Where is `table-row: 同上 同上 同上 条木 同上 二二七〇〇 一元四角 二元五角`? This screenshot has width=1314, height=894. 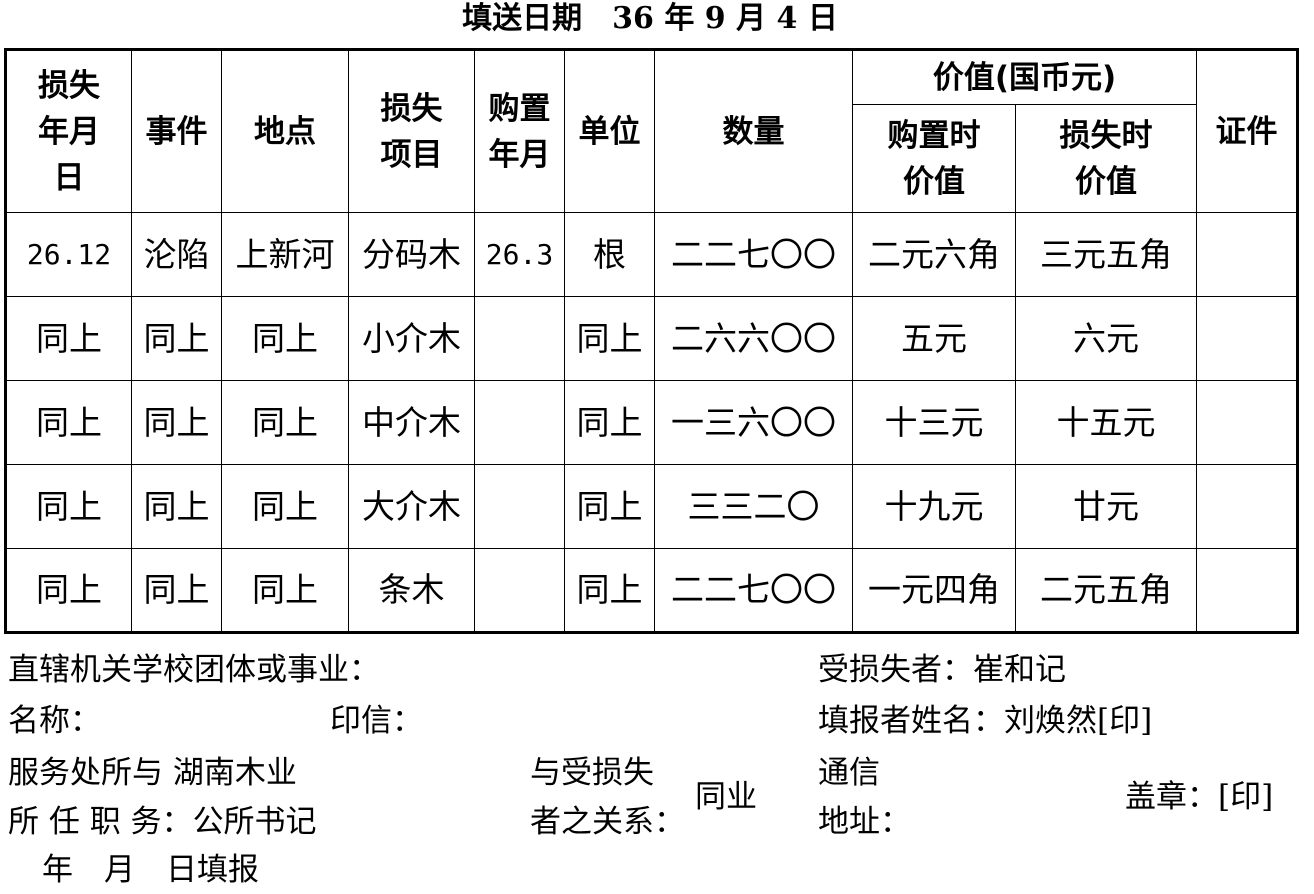 table-row: 同上 同上 同上 条木 同上 二二七〇〇 一元四角 二元五角 is located at coordinates (651, 590).